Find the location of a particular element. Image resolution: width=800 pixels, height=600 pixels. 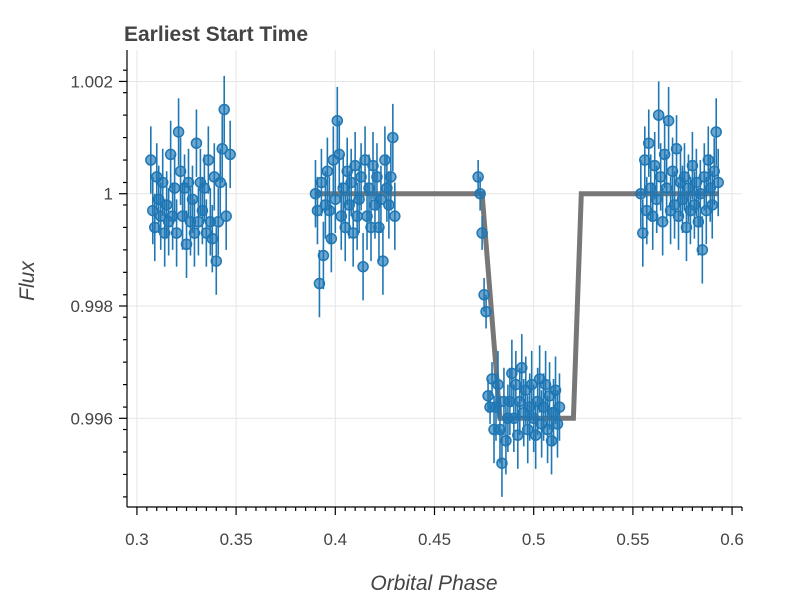

y-axis-title: Flux is located at coordinates (27, 280).